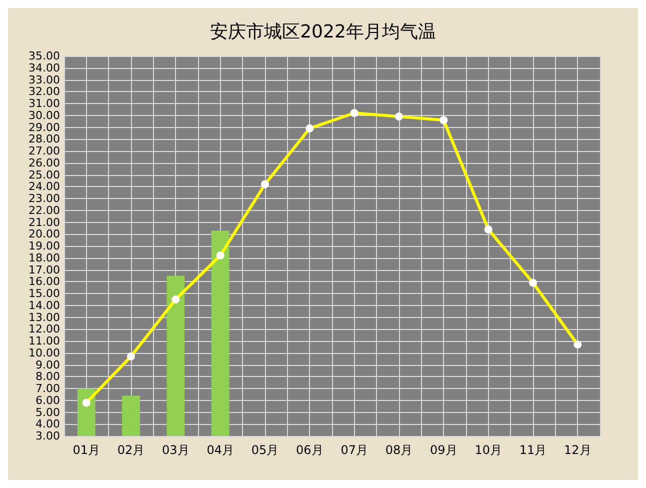 The image size is (646, 488). I want to click on y-tick-label: 26.00, so click(44, 163).